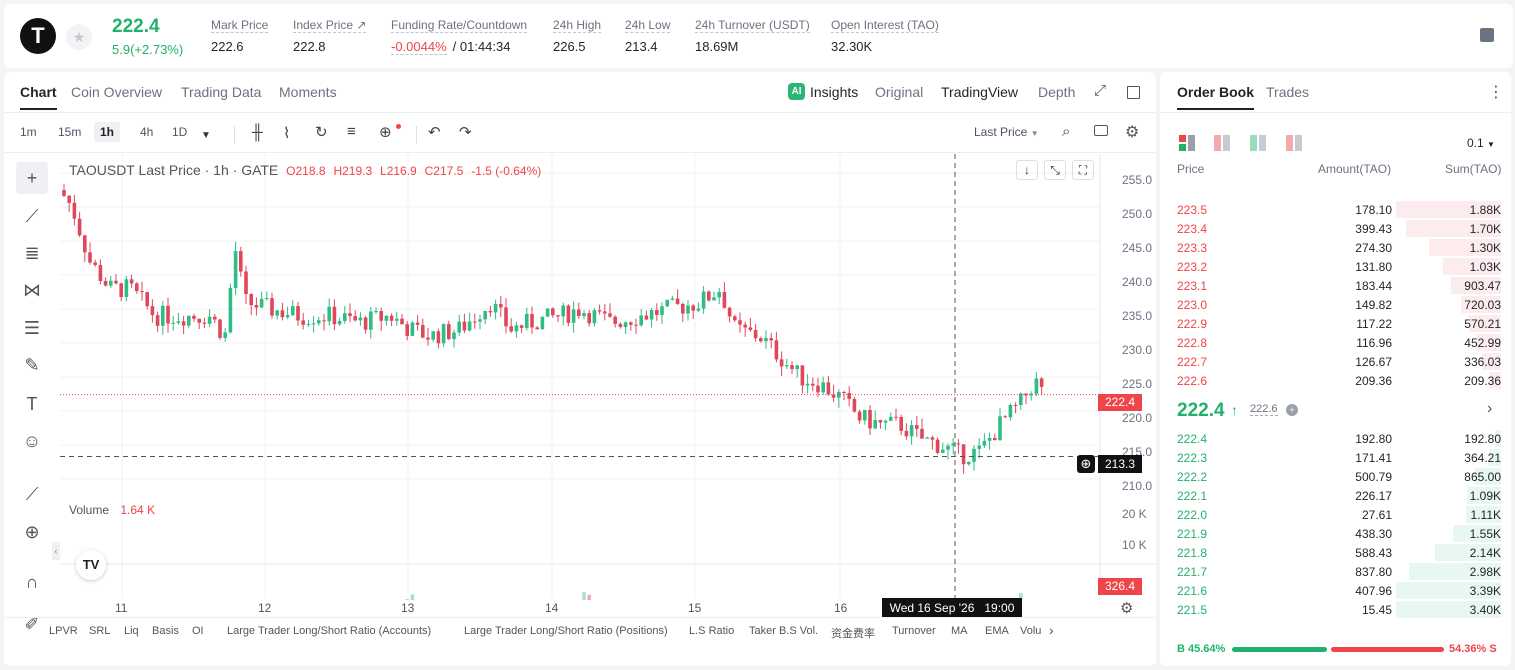 The height and width of the screenshot is (670, 1515). I want to click on orderbook-row-bid: 221.8 588.43 2.14K, so click(1335, 552).